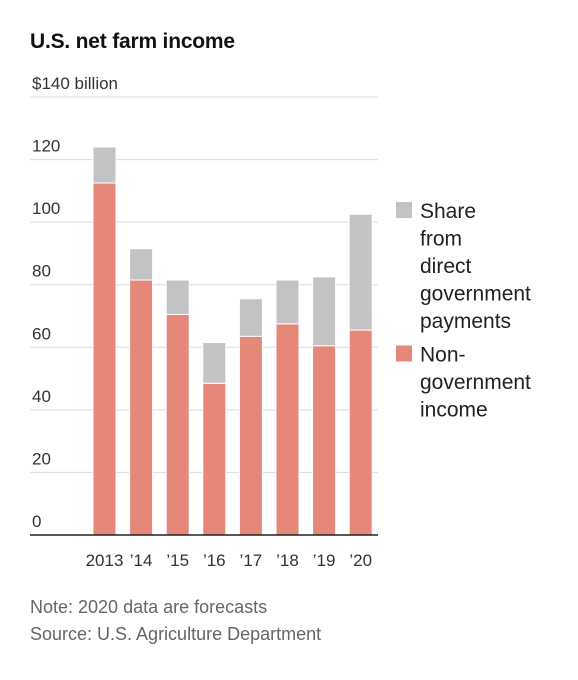 Image resolution: width=578 pixels, height=680 pixels. I want to click on x-tick-label: ’14, so click(141, 560).